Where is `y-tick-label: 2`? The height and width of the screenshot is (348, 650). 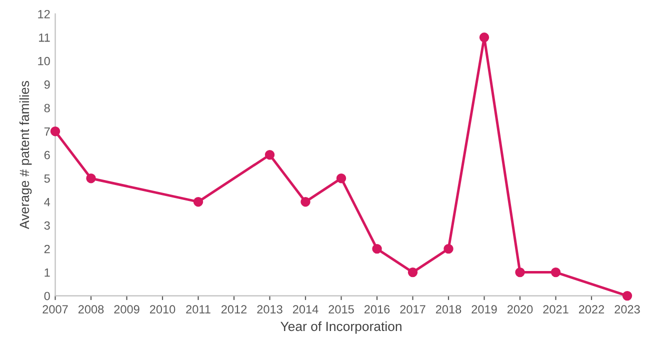
y-tick-label: 2 is located at coordinates (47, 249).